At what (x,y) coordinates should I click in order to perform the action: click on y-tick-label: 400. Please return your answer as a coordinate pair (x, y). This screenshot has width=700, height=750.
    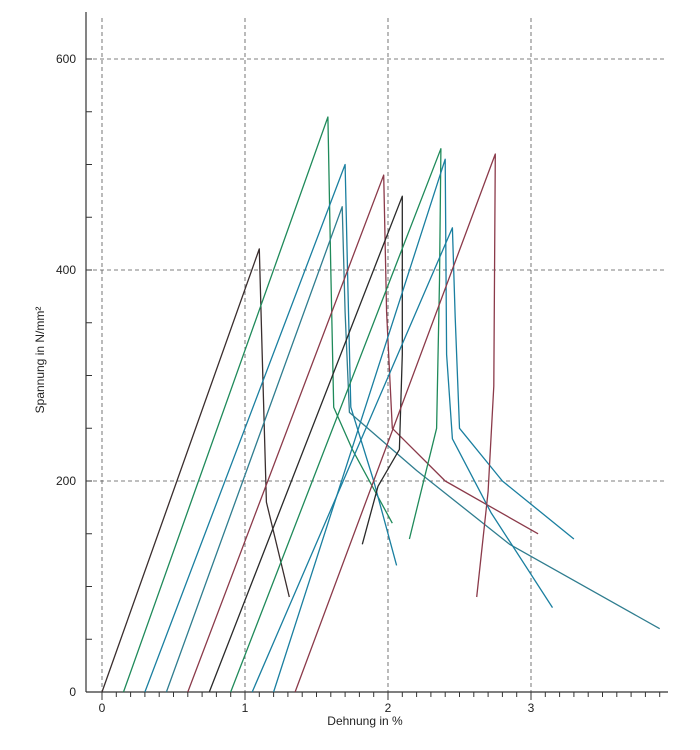
    Looking at the image, I should click on (66, 270).